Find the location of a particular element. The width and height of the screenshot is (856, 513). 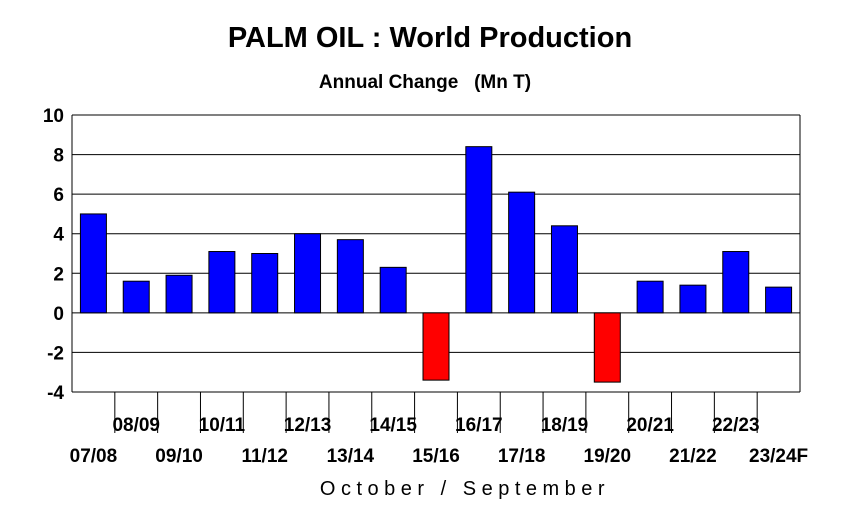

x-tick-label: 21/22 is located at coordinates (693, 456).